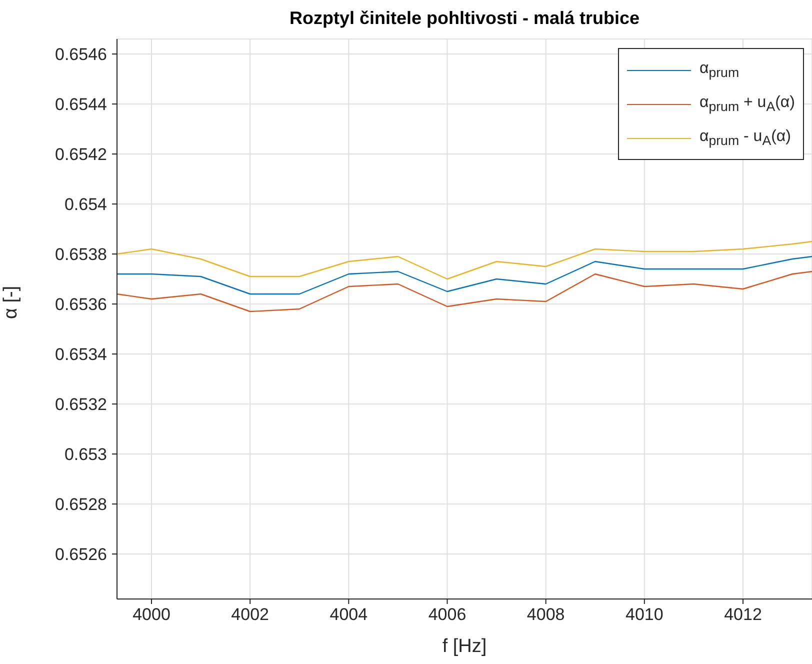 This screenshot has width=812, height=664. What do you see at coordinates (81, 254) in the screenshot?
I see `y-tick-label: 0.6538` at bounding box center [81, 254].